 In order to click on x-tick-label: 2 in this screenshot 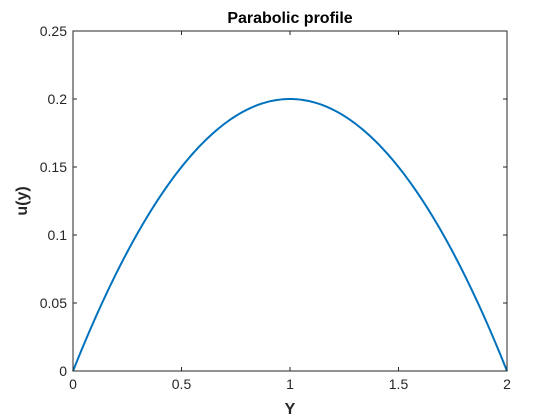, I will do `click(507, 384)`.